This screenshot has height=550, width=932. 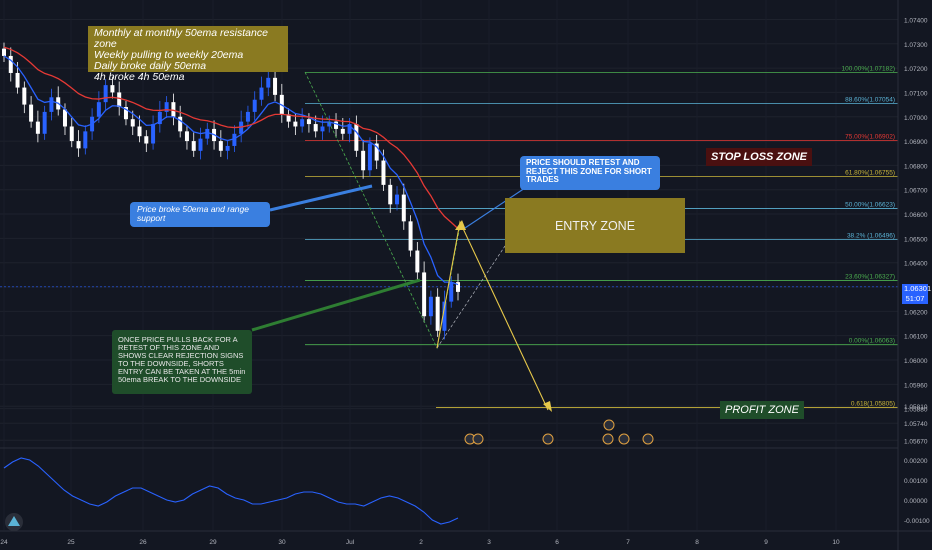 I want to click on x-tick-label: Jul, so click(x=350, y=542).